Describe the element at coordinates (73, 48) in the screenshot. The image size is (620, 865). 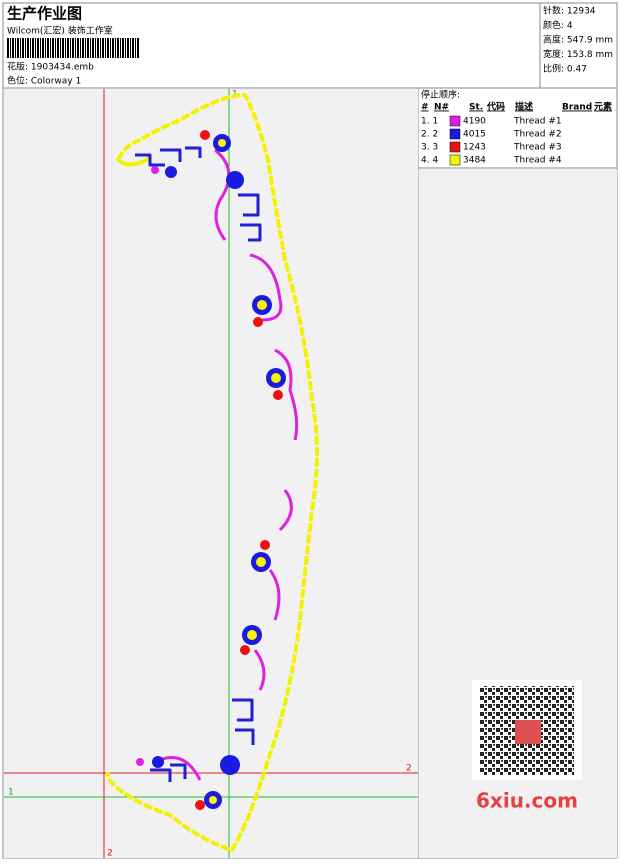
I see `barcode` at that location.